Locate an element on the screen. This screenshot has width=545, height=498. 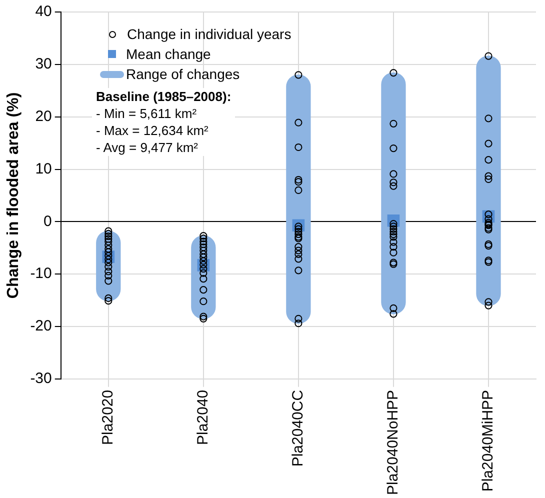
y-tick-label: -20 is located at coordinates (41, 326).